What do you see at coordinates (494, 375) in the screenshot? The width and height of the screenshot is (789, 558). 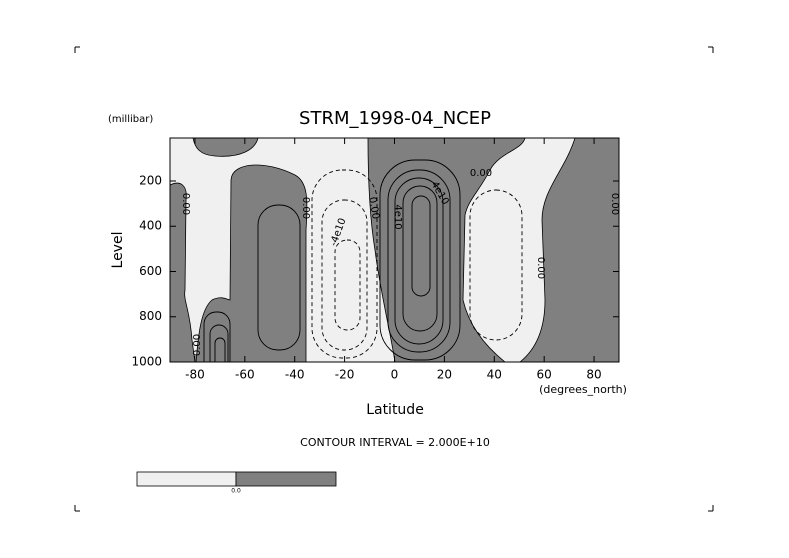 I see `x-tick-label: 40` at bounding box center [494, 375].